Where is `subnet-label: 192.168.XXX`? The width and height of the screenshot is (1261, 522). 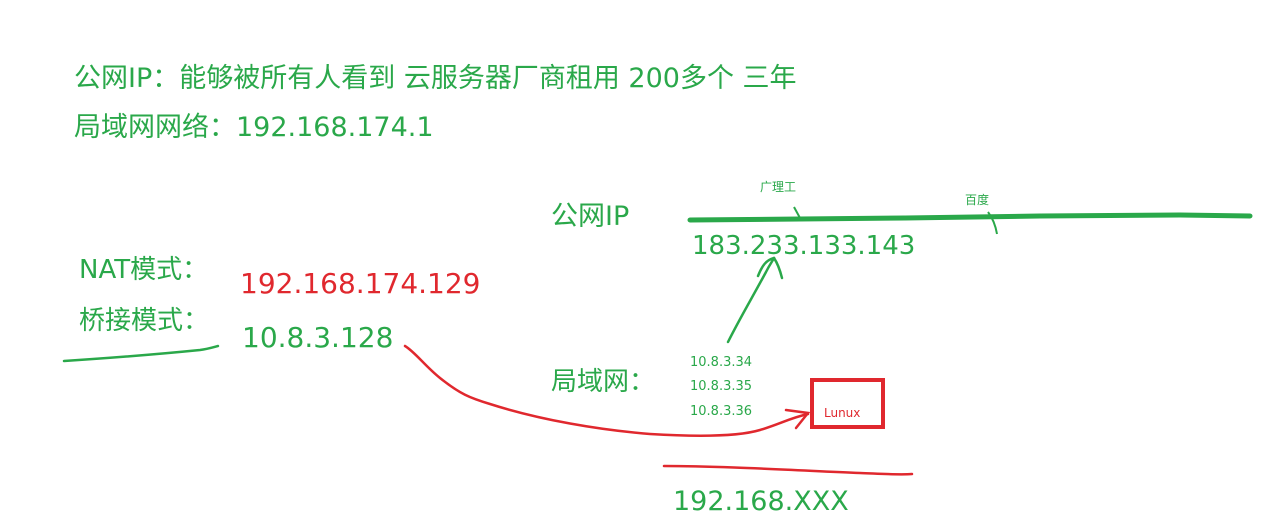 subnet-label: 192.168.XXX is located at coordinates (761, 501).